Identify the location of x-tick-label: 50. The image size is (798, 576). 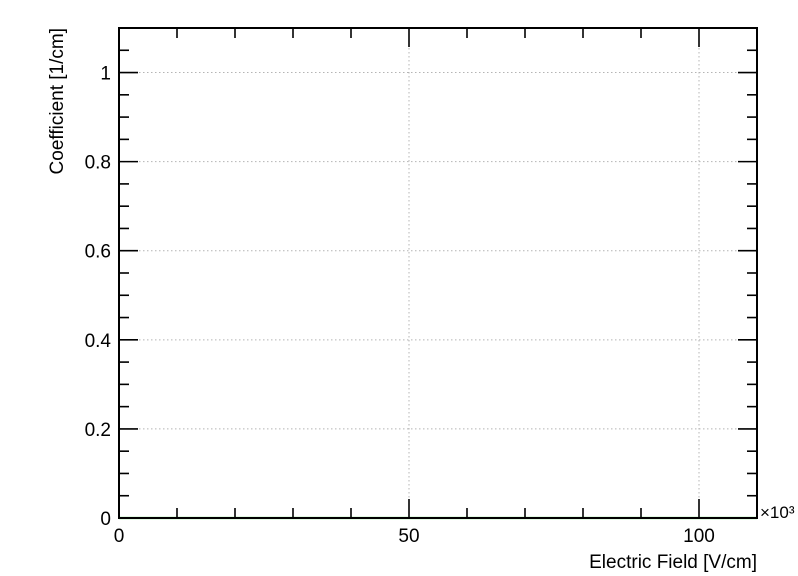
(408, 536).